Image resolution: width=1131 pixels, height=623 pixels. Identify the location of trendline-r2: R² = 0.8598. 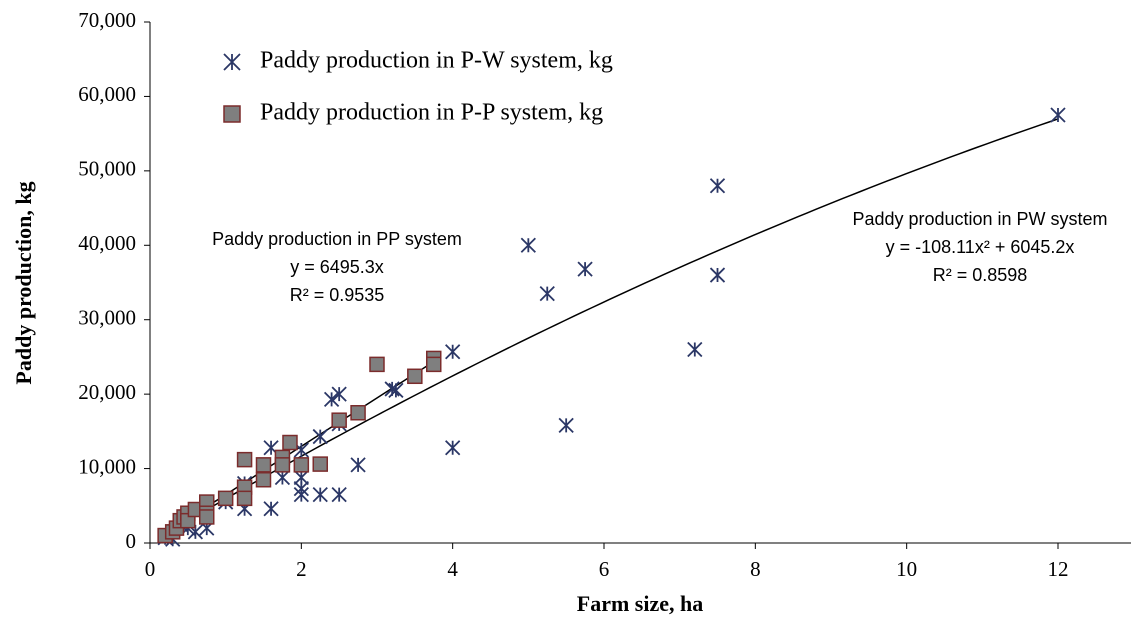
(980, 275).